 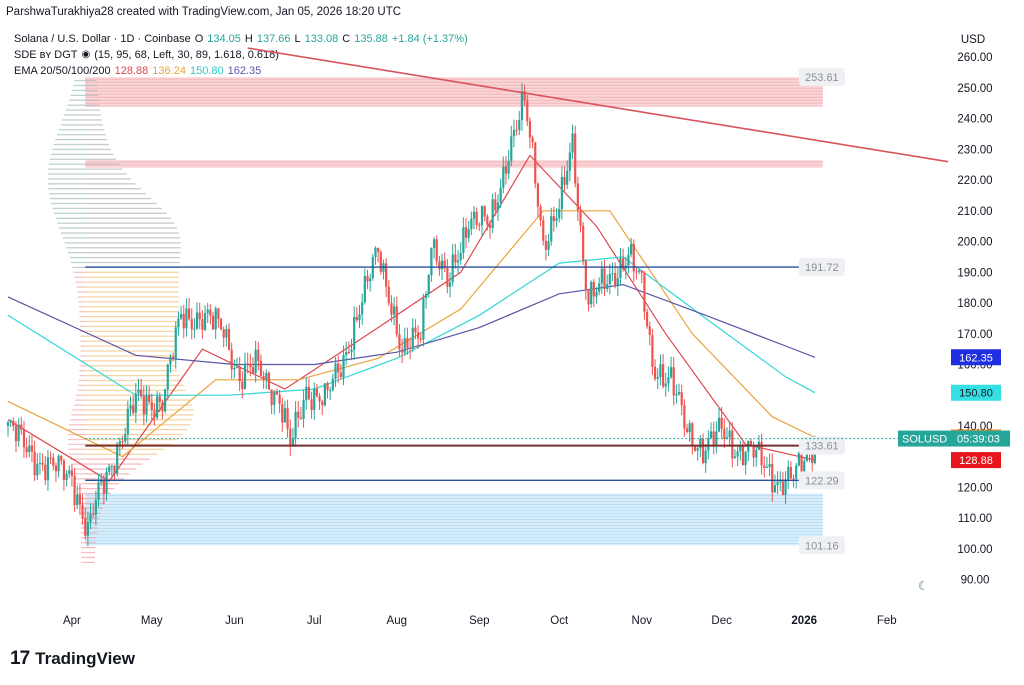 I want to click on x-tick-label: Feb, so click(x=887, y=621).